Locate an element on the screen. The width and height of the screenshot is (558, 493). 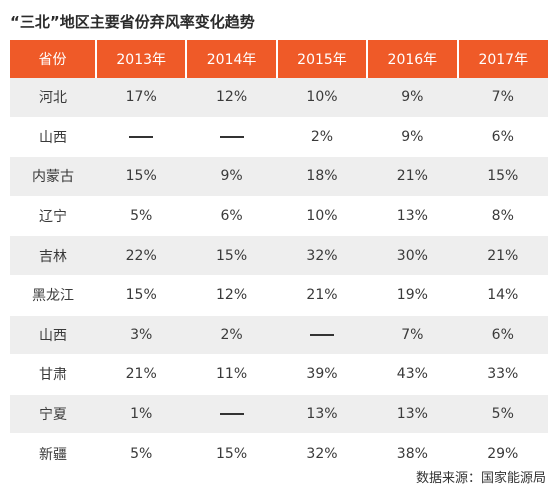
table-row: 山西 2% 9% 6% is located at coordinates (279, 137).